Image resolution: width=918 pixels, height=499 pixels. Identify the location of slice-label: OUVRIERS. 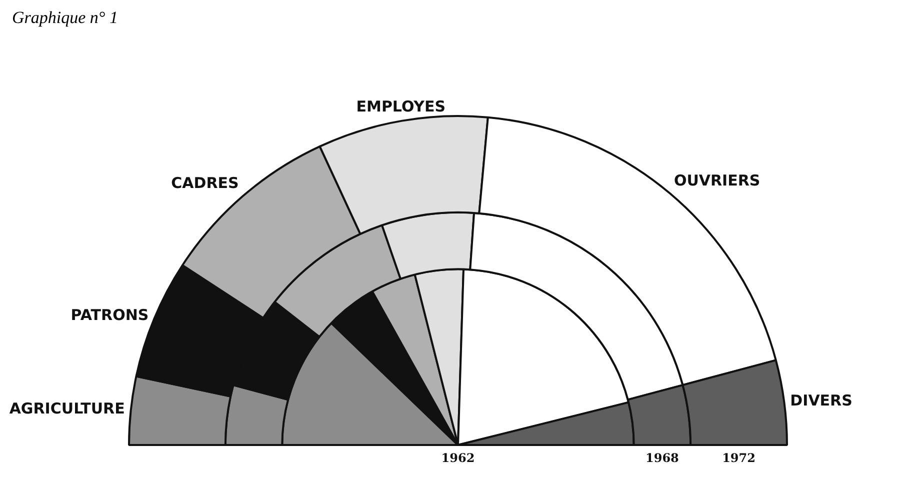
(717, 180).